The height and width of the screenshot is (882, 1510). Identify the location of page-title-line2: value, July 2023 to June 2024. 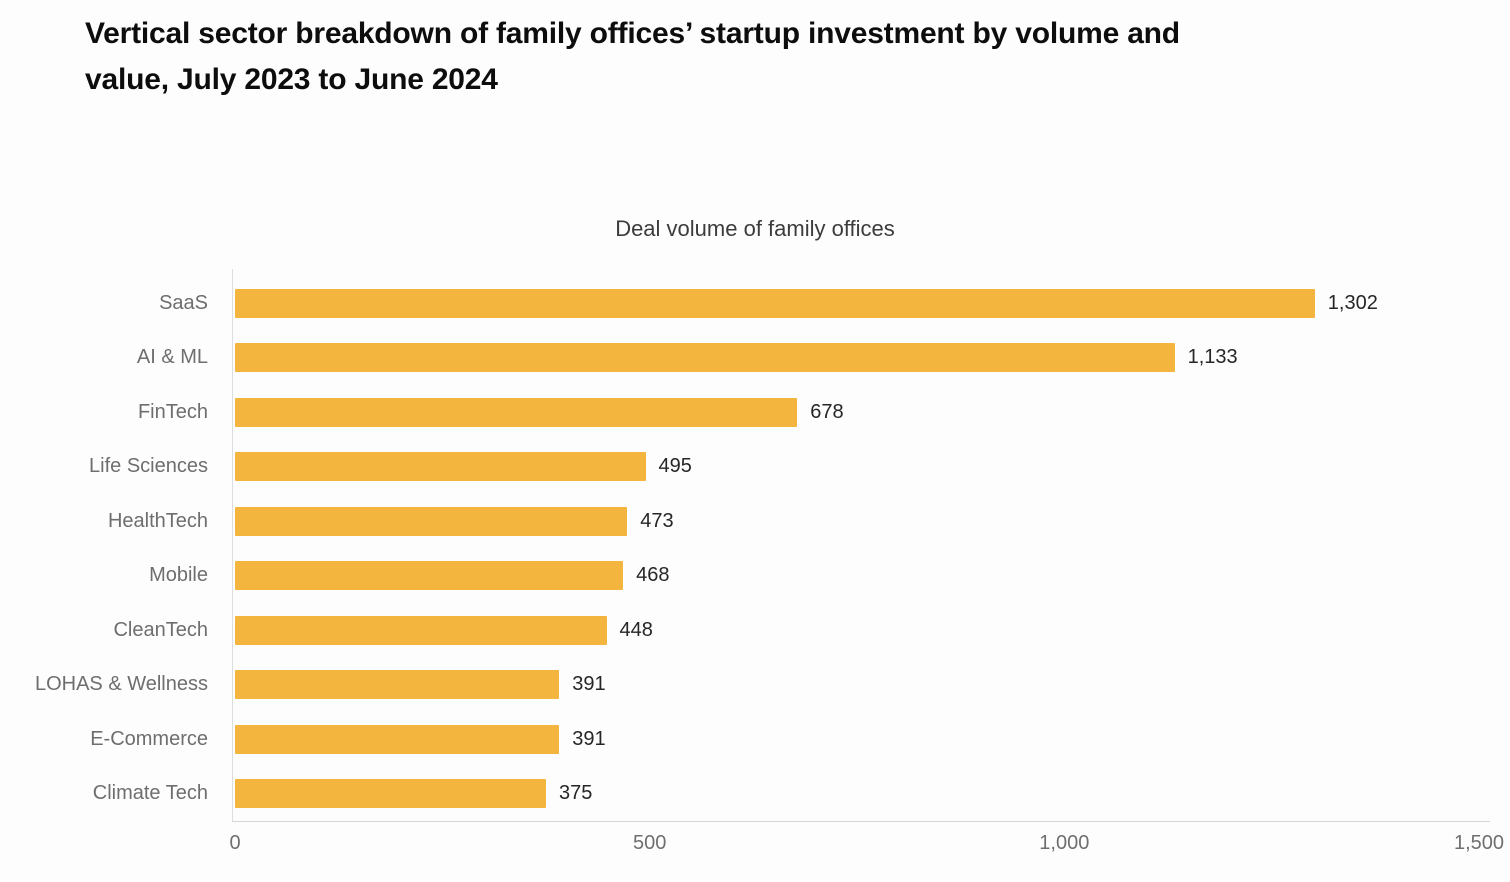
(291, 79).